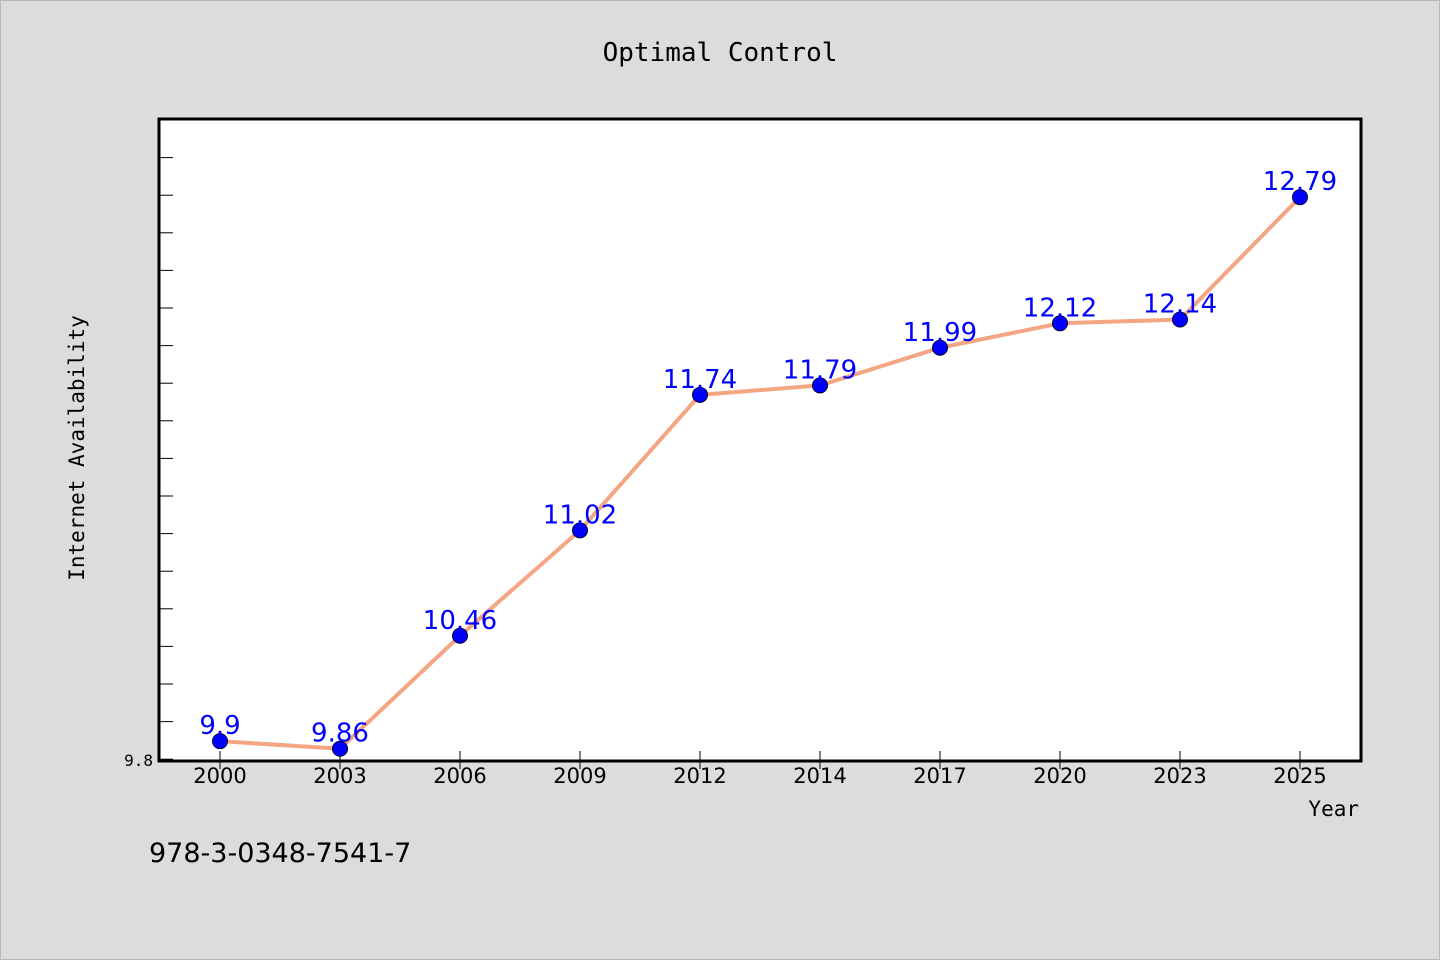 This screenshot has height=960, width=1440. What do you see at coordinates (760, 769) in the screenshot?
I see `x-axis-ticks: 2000 2003 2006 2009 2012 2014 2017 2020 2023 2025` at bounding box center [760, 769].